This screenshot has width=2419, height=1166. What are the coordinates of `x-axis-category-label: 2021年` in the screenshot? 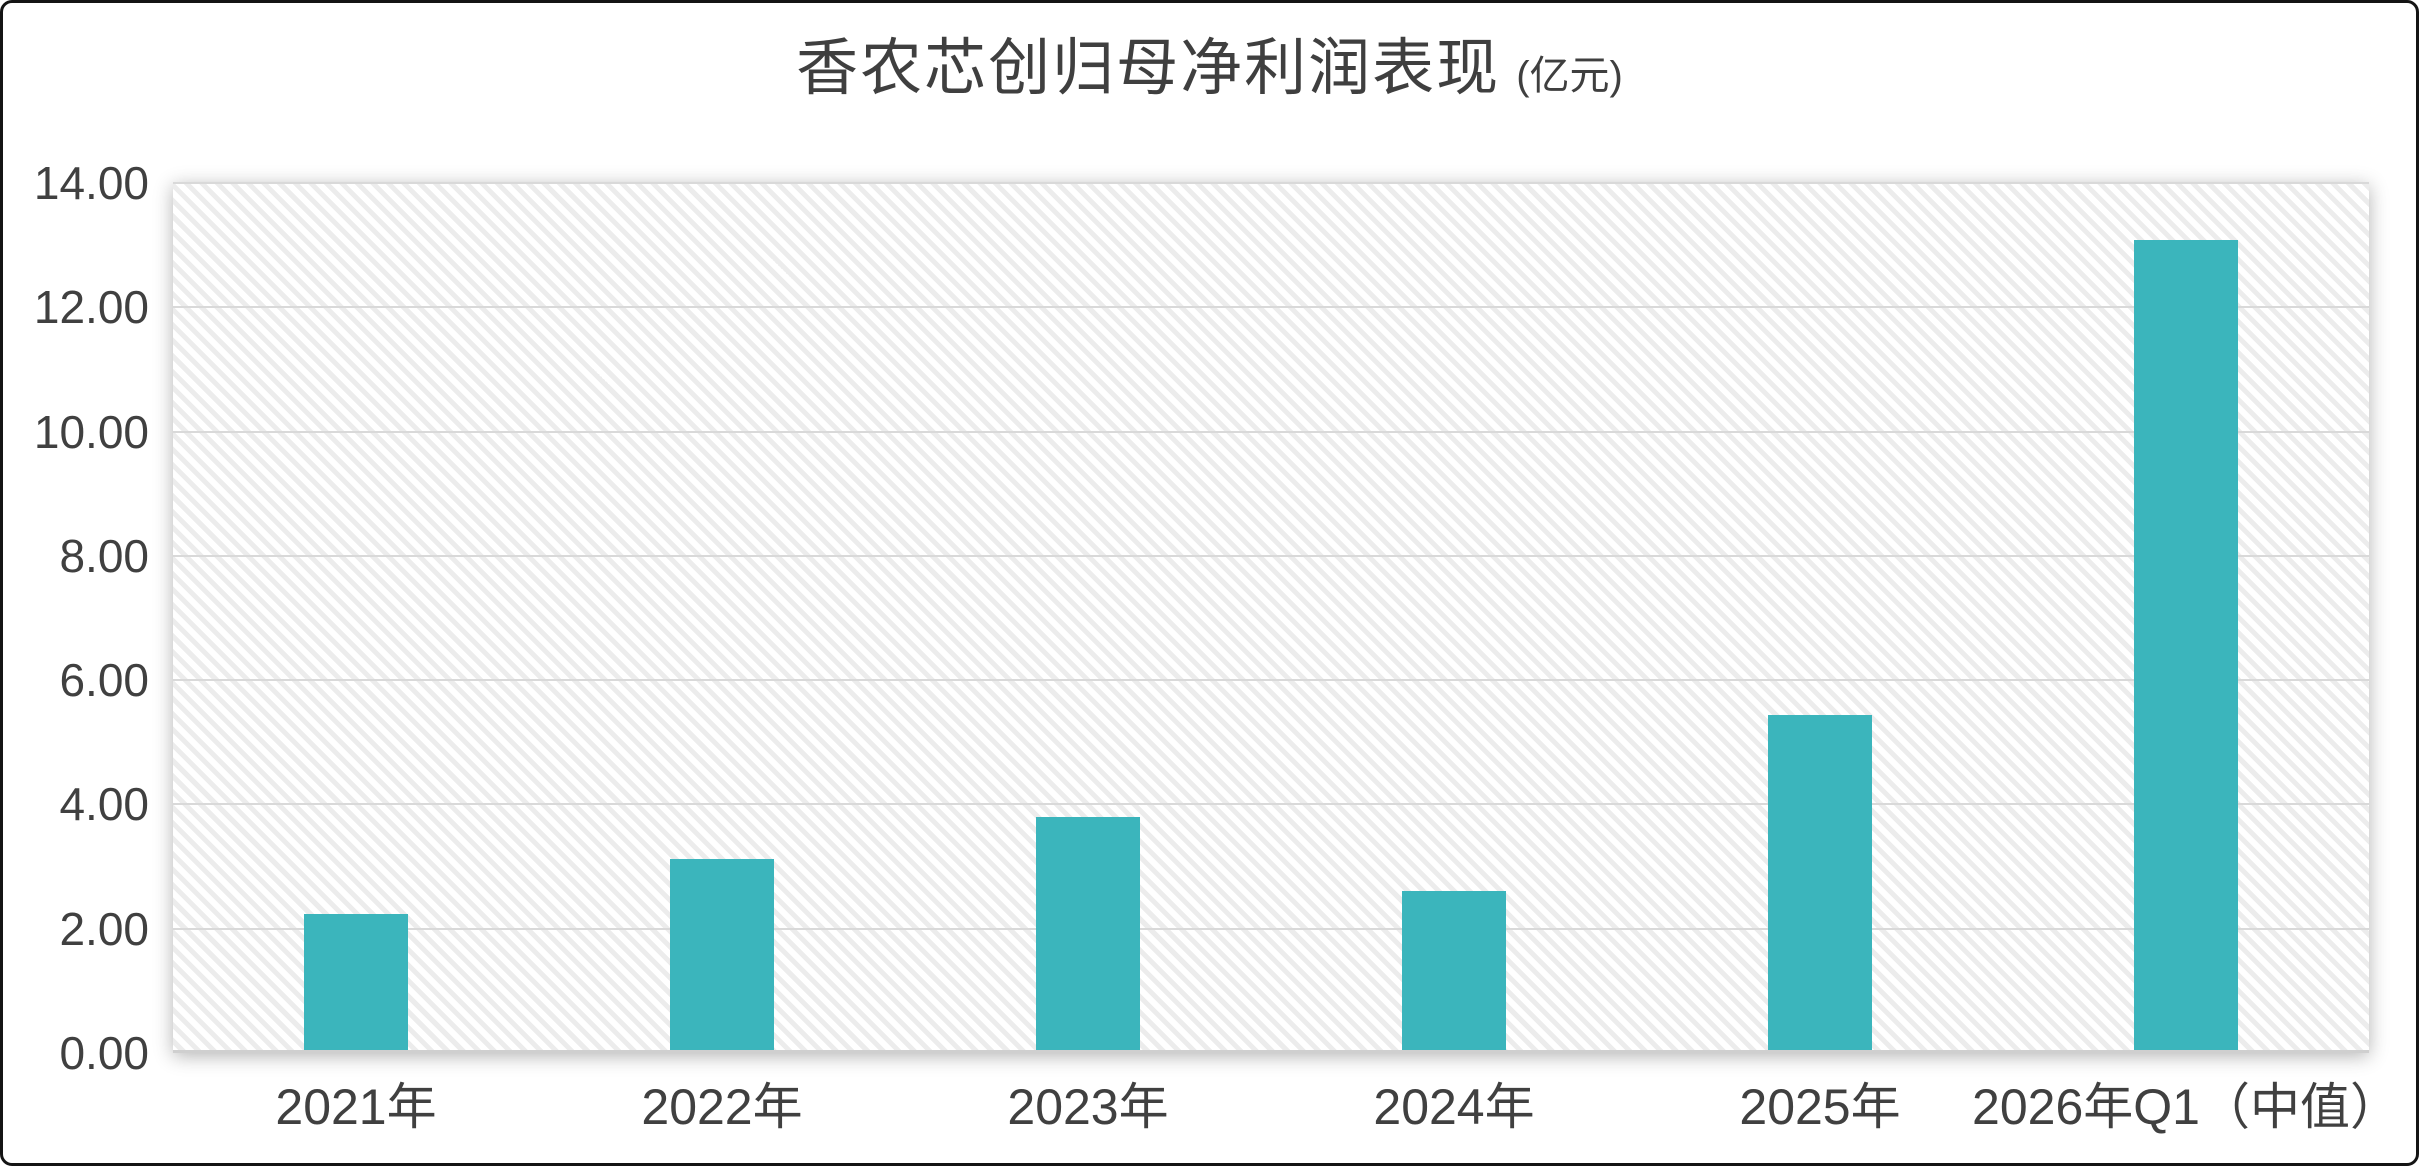 It's located at (356, 1107).